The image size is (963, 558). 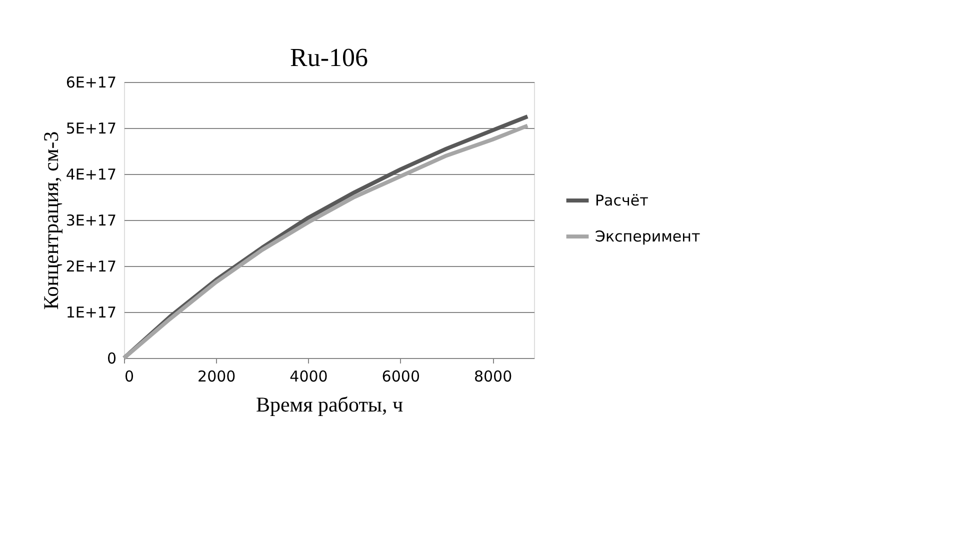 I want to click on x-tick-label: 0, so click(x=129, y=377).